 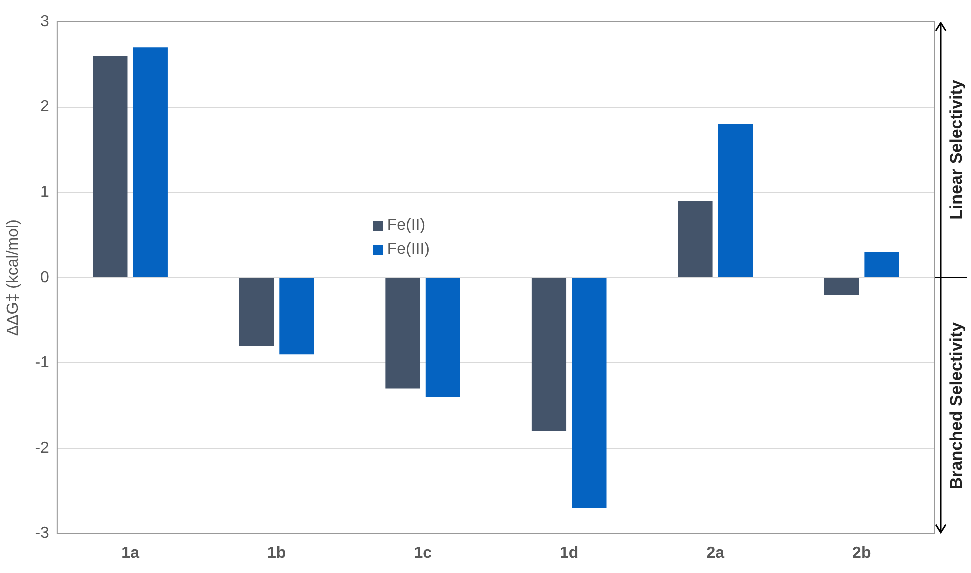 What do you see at coordinates (45, 107) in the screenshot?
I see `y-tick-label: 2` at bounding box center [45, 107].